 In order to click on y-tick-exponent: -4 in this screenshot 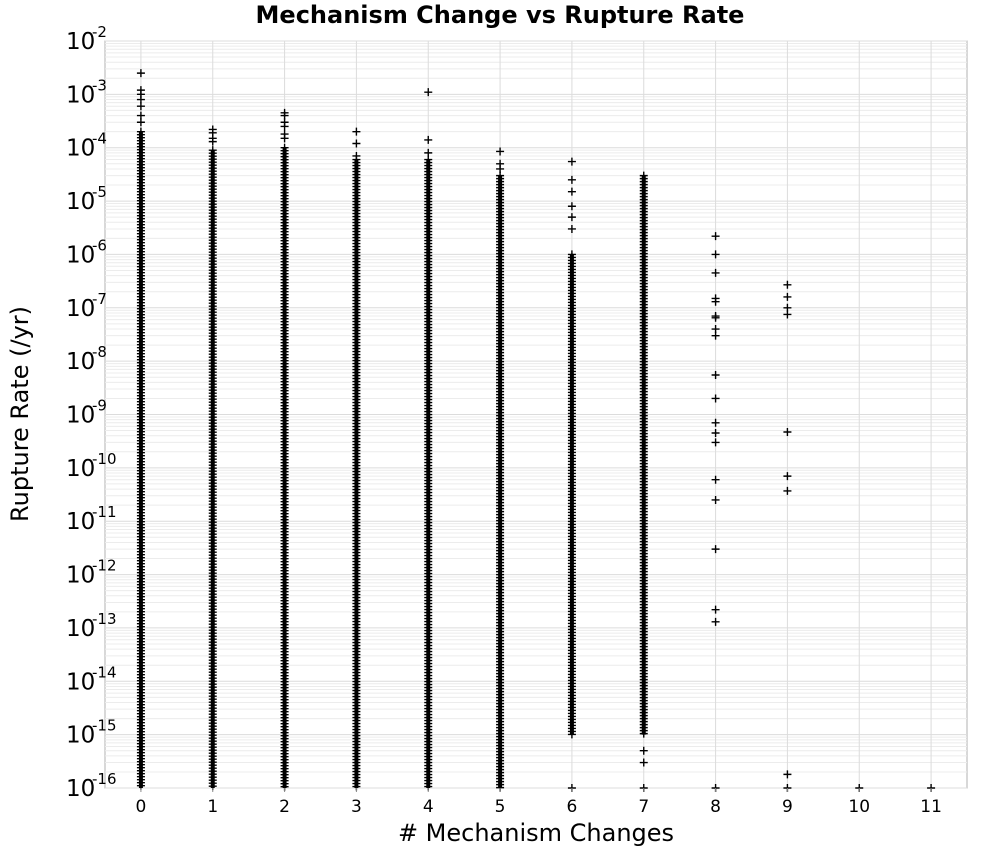, I will do `click(99, 139)`.